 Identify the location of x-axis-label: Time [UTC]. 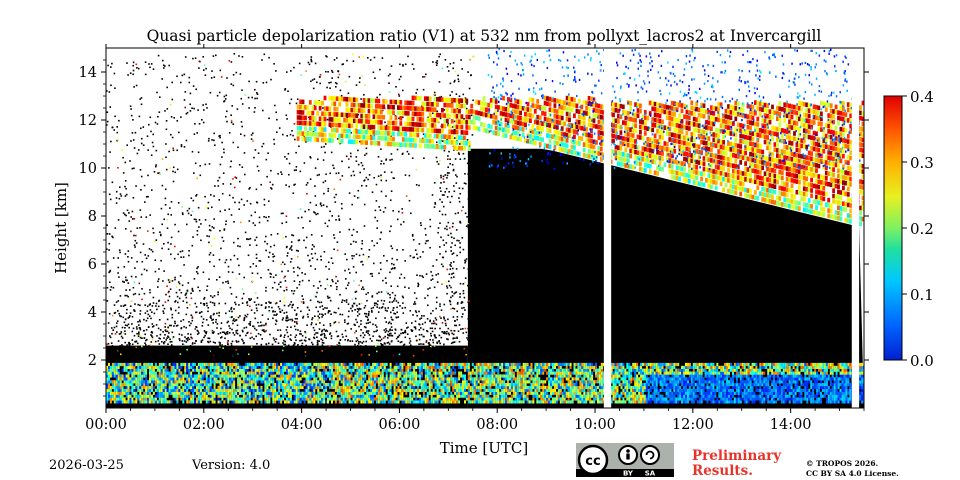
(484, 448).